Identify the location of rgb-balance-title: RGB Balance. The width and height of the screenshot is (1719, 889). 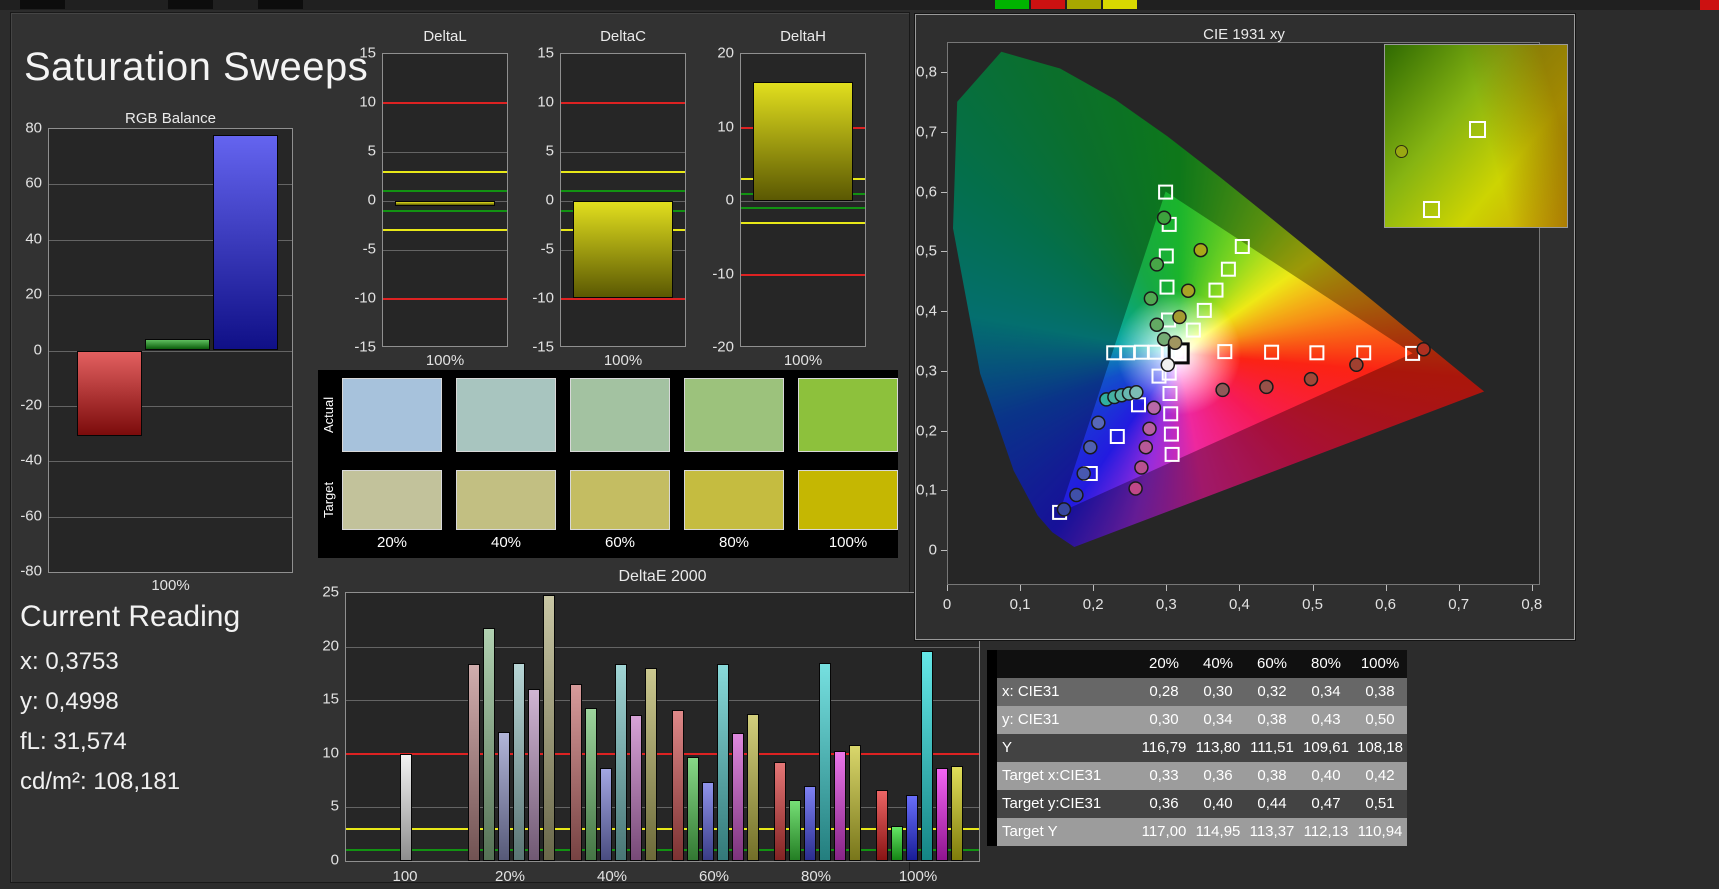
(170, 118).